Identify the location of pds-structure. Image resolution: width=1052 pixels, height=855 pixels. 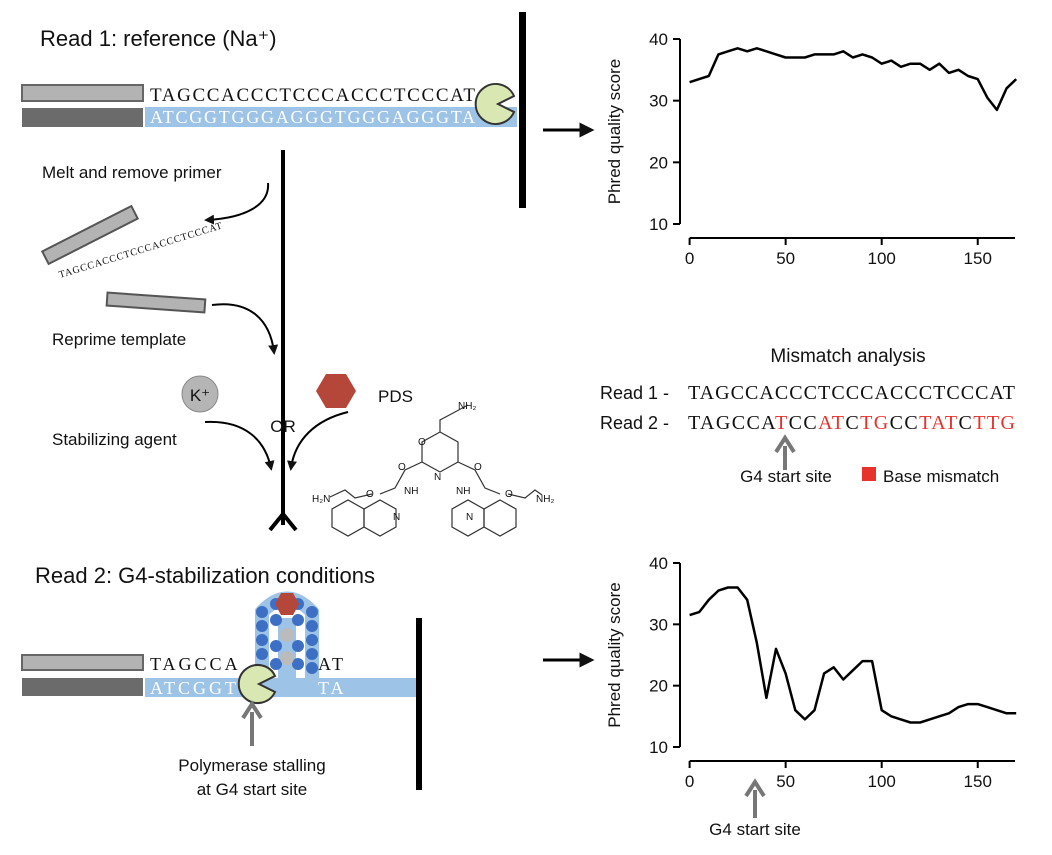
(436, 470).